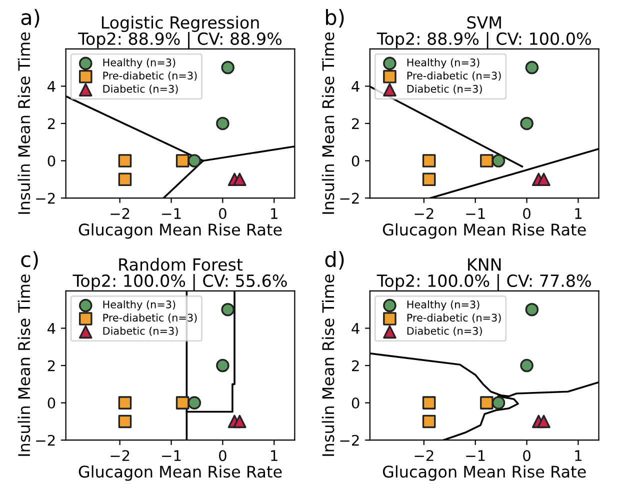  What do you see at coordinates (181, 264) in the screenshot?
I see `chart-title: Random Forest` at bounding box center [181, 264].